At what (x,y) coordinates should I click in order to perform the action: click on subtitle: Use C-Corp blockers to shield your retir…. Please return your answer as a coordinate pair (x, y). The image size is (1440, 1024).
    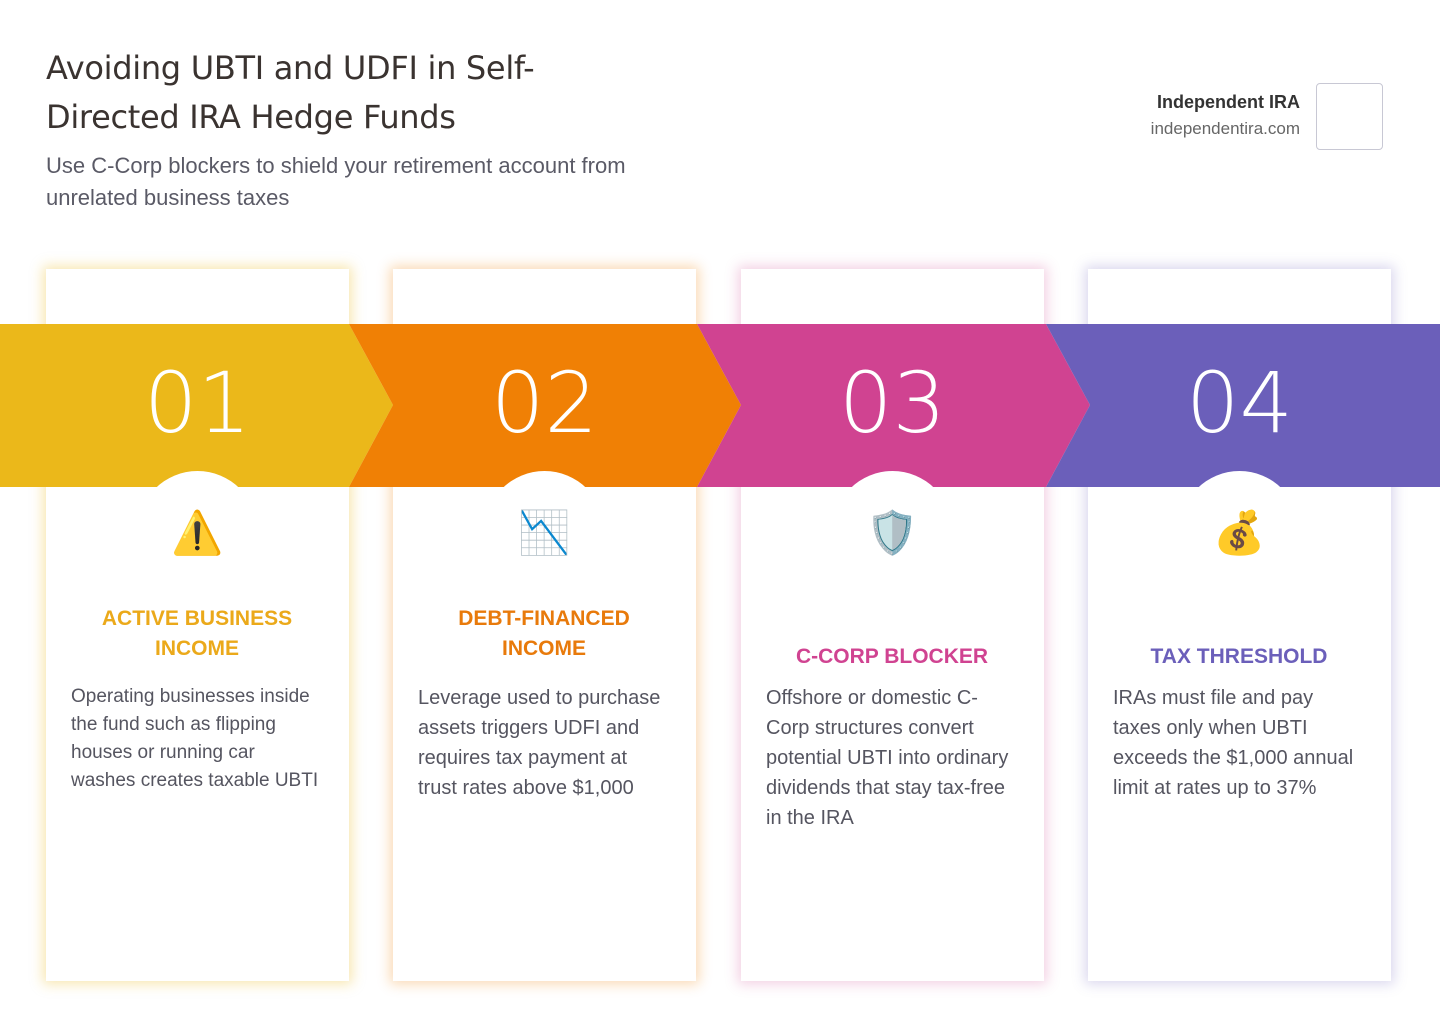
    Looking at the image, I should click on (336, 181).